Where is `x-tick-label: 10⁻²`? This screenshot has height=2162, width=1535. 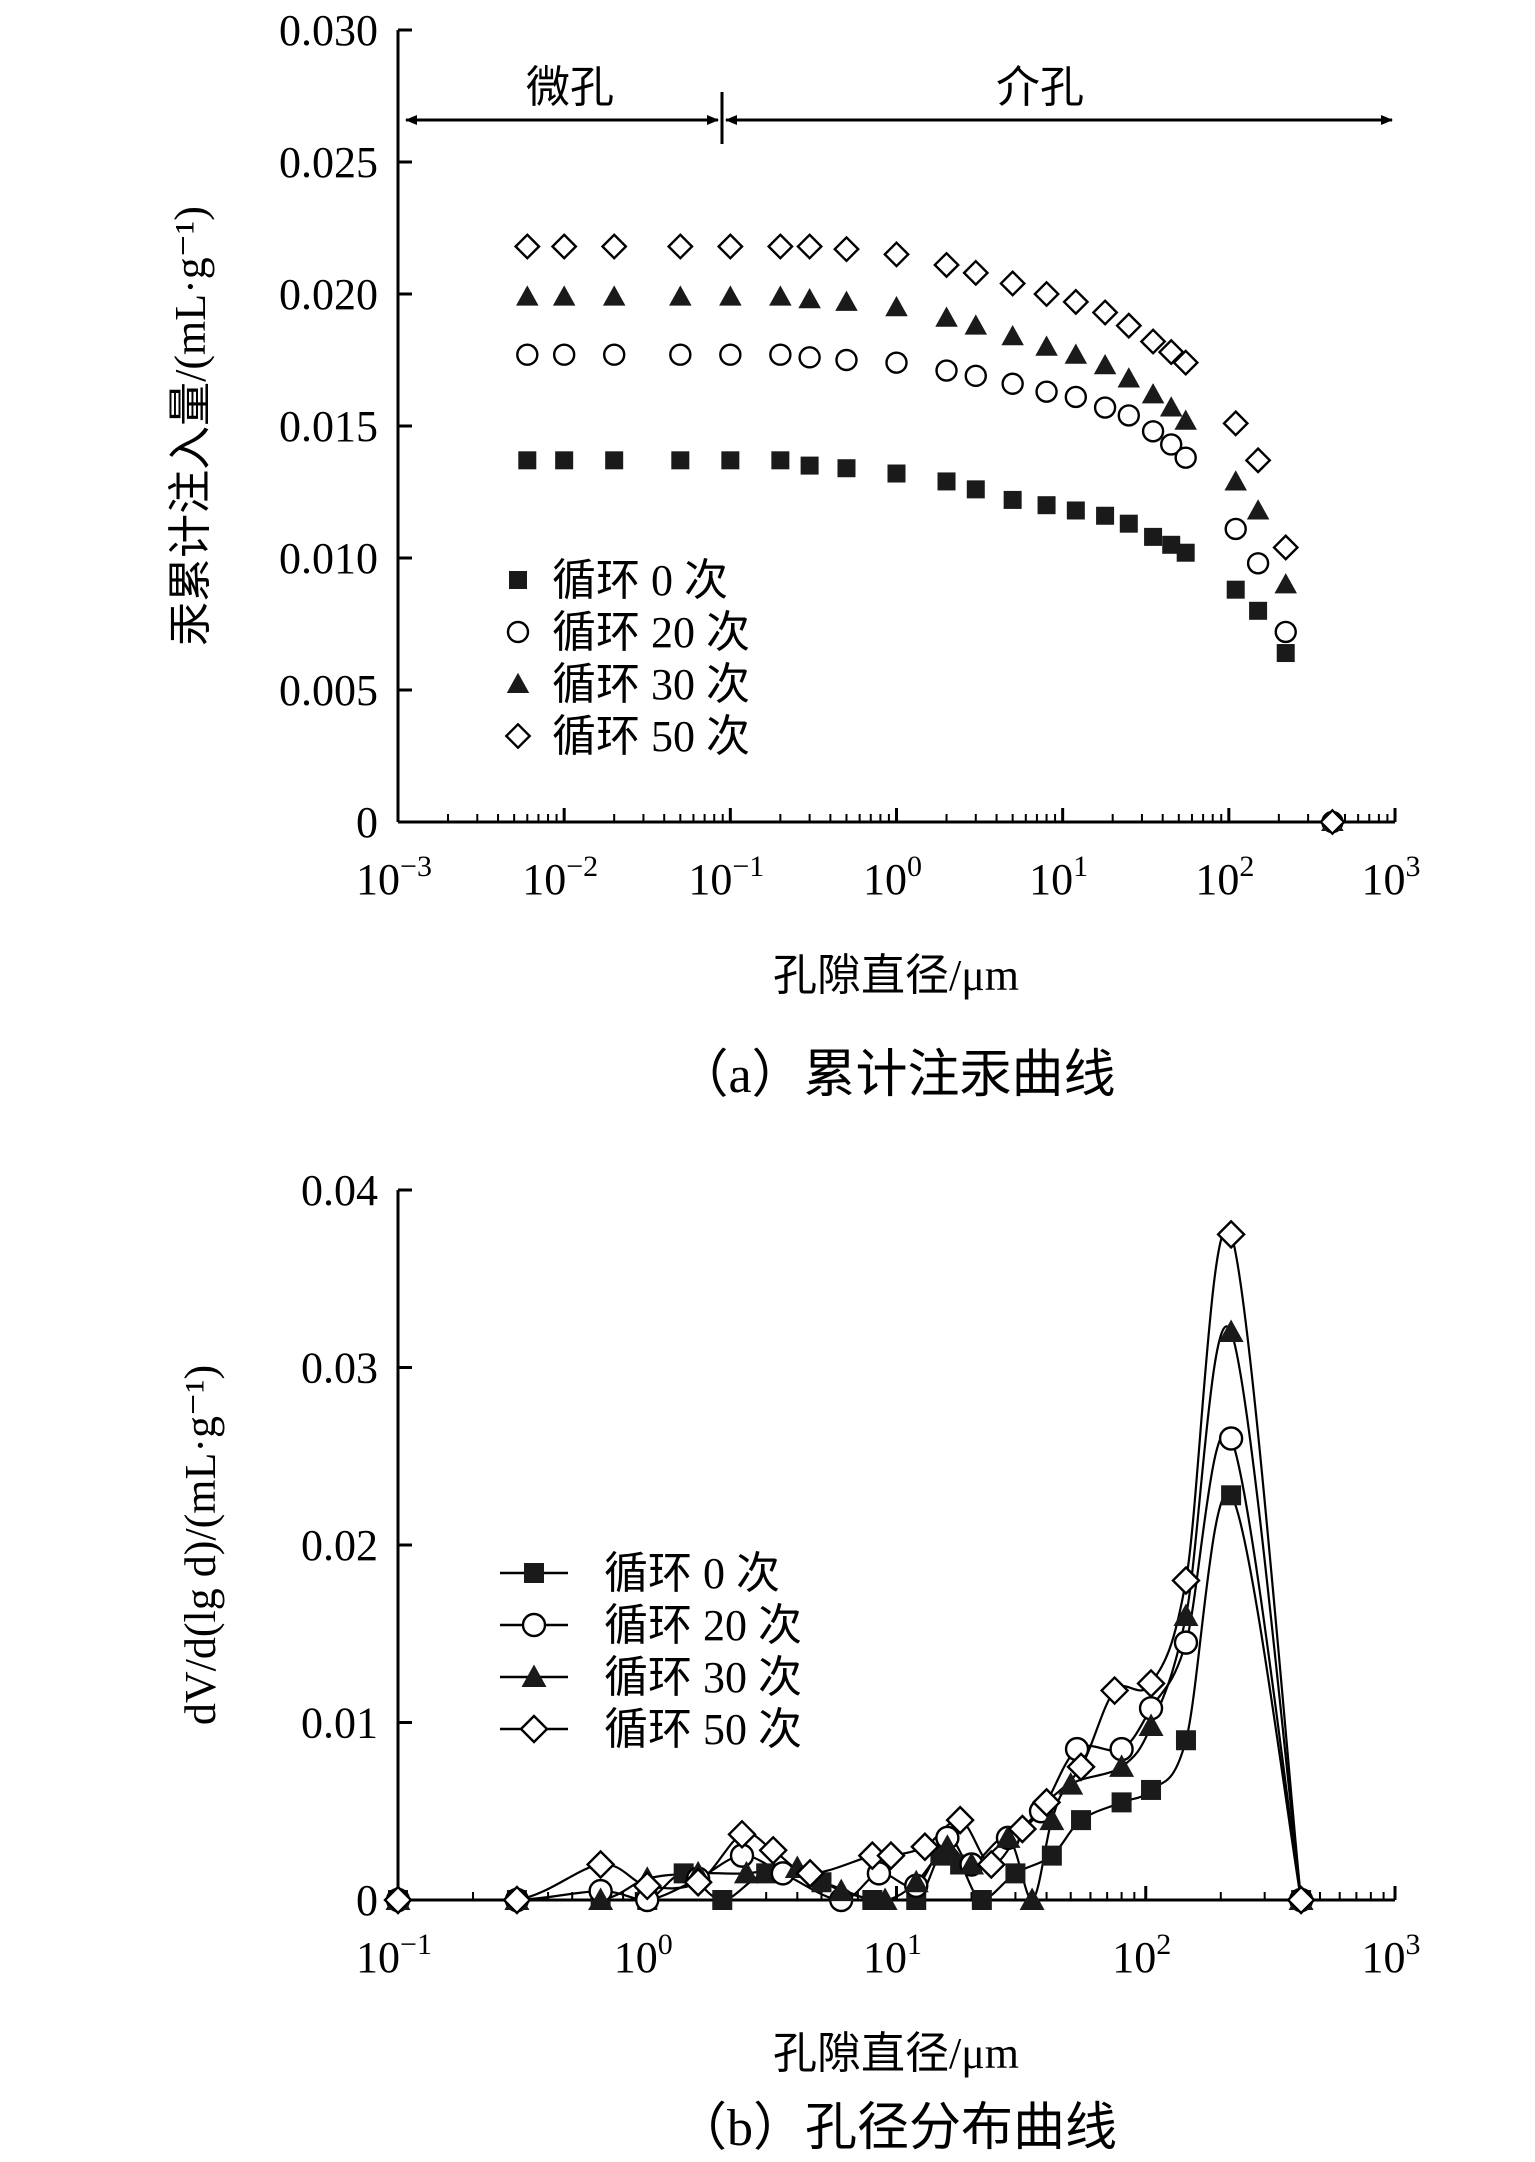 x-tick-label: 10⁻² is located at coordinates (560, 877).